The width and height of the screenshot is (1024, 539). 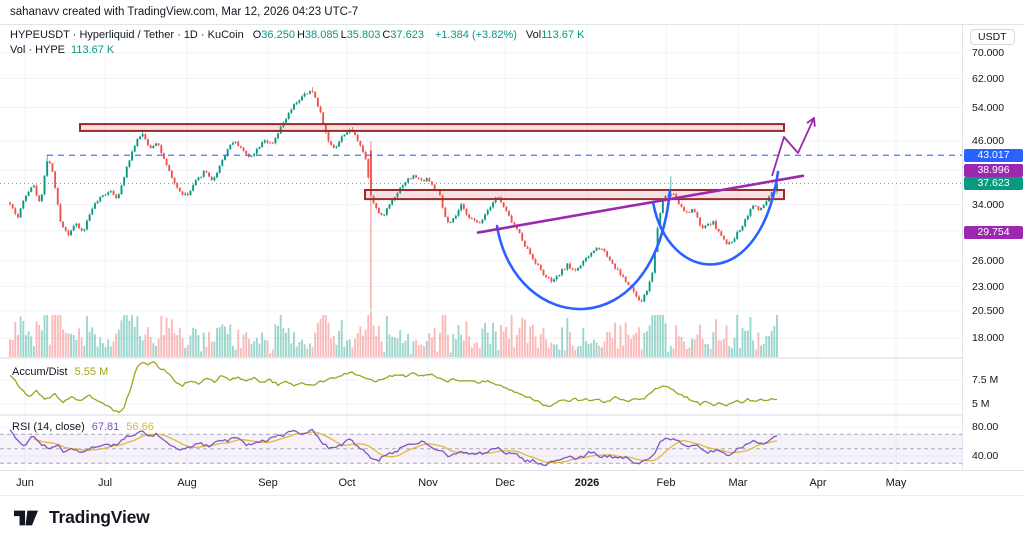 I want to click on price-tick: 18.000, so click(x=988, y=338).